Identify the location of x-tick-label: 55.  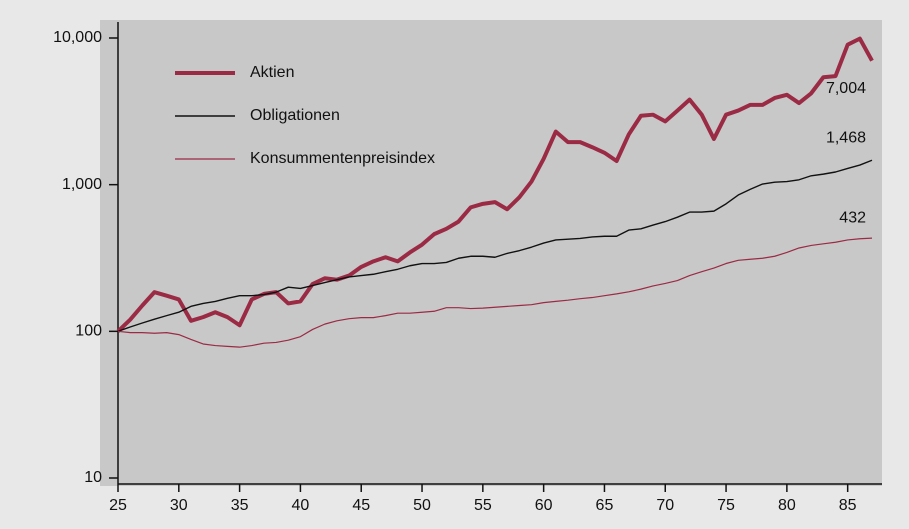
(483, 505).